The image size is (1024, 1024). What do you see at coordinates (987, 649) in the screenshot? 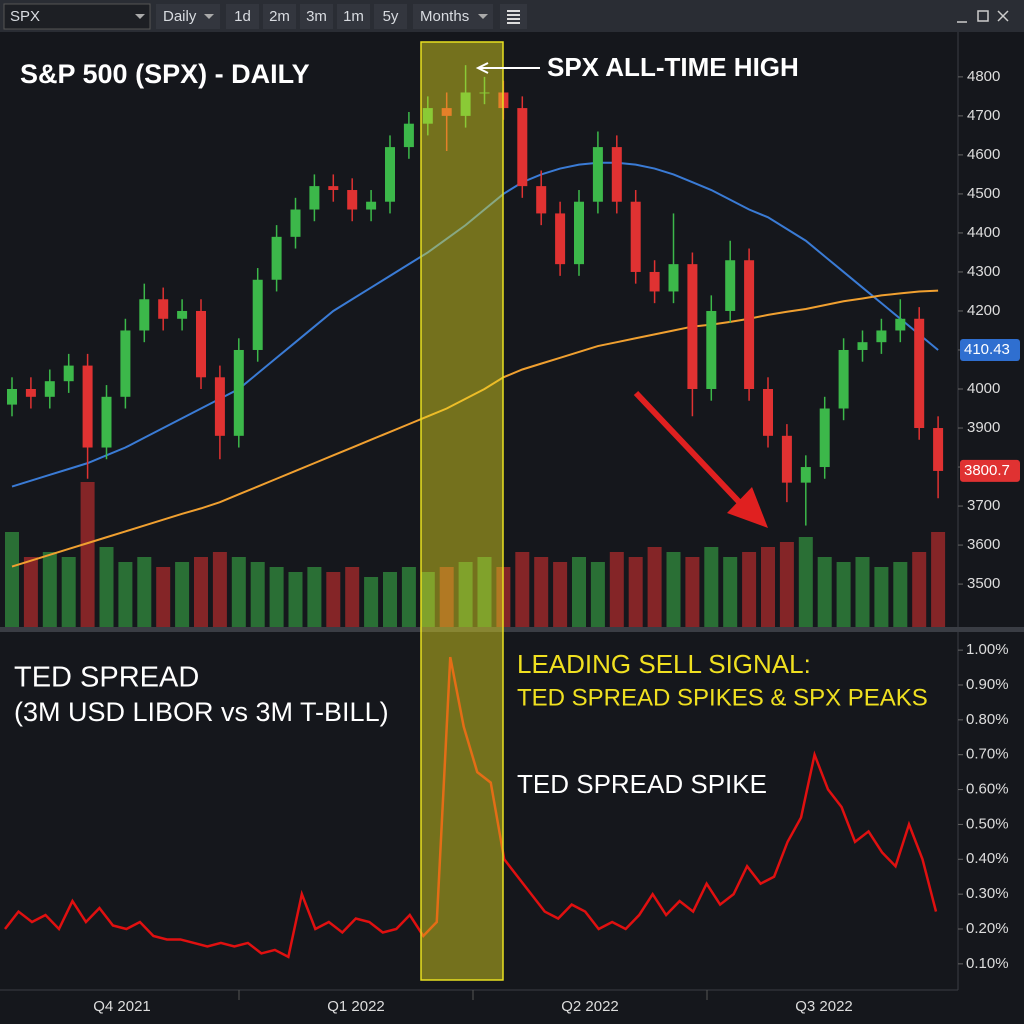
I see `y-tick-label: 1.00%` at bounding box center [987, 649].